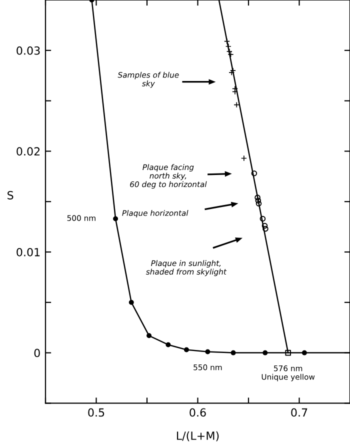  What do you see at coordinates (96, 412) in the screenshot?
I see `x-tick-label: 0.5` at bounding box center [96, 412].